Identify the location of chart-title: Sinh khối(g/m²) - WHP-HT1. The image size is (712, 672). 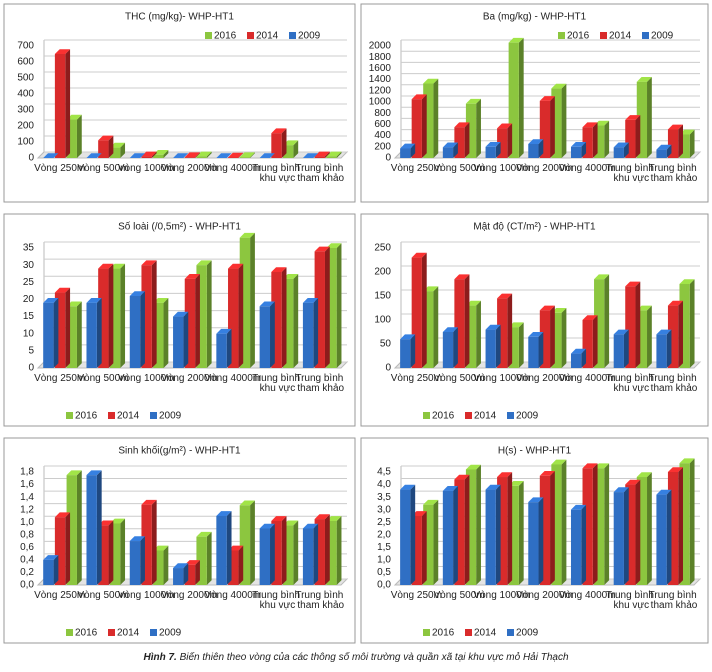
(179, 451).